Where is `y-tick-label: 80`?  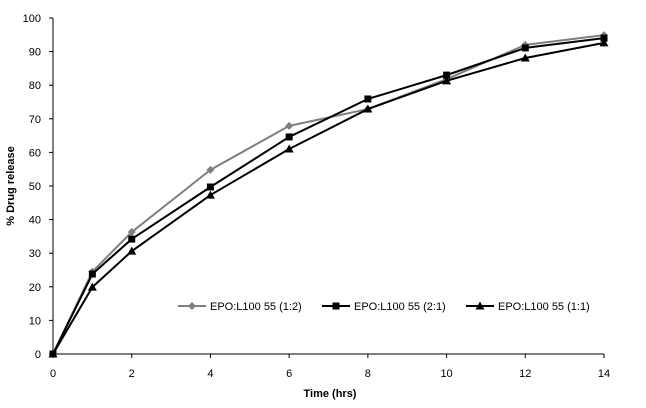
y-tick-label: 80 is located at coordinates (35, 86).